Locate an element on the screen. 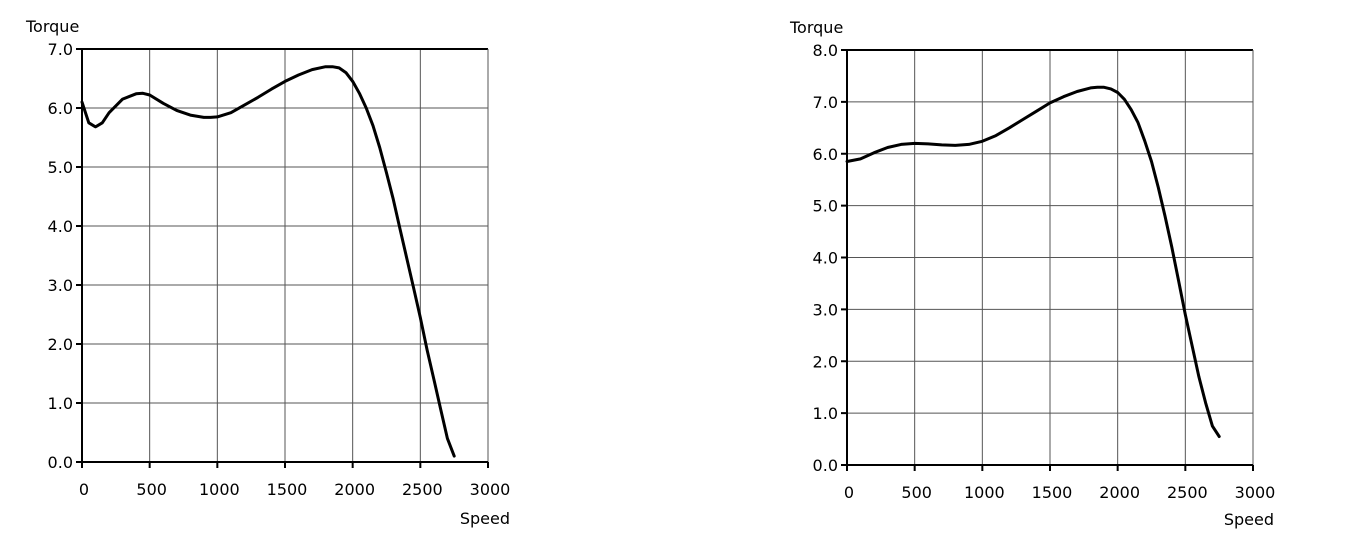 This screenshot has height=556, width=1370. y-tick-label: 8.0 is located at coordinates (825, 50).